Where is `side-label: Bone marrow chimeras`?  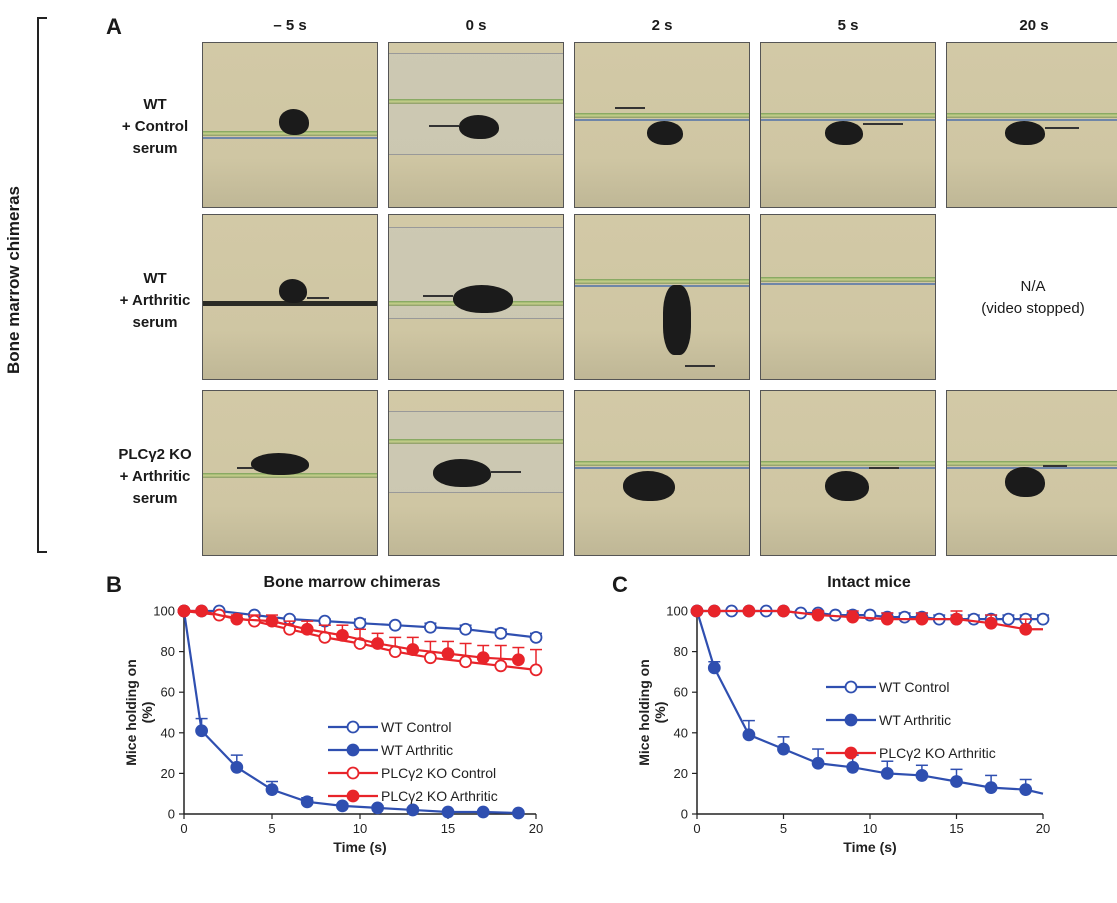
side-label: Bone marrow chimeras is located at coordinates (13, 280).